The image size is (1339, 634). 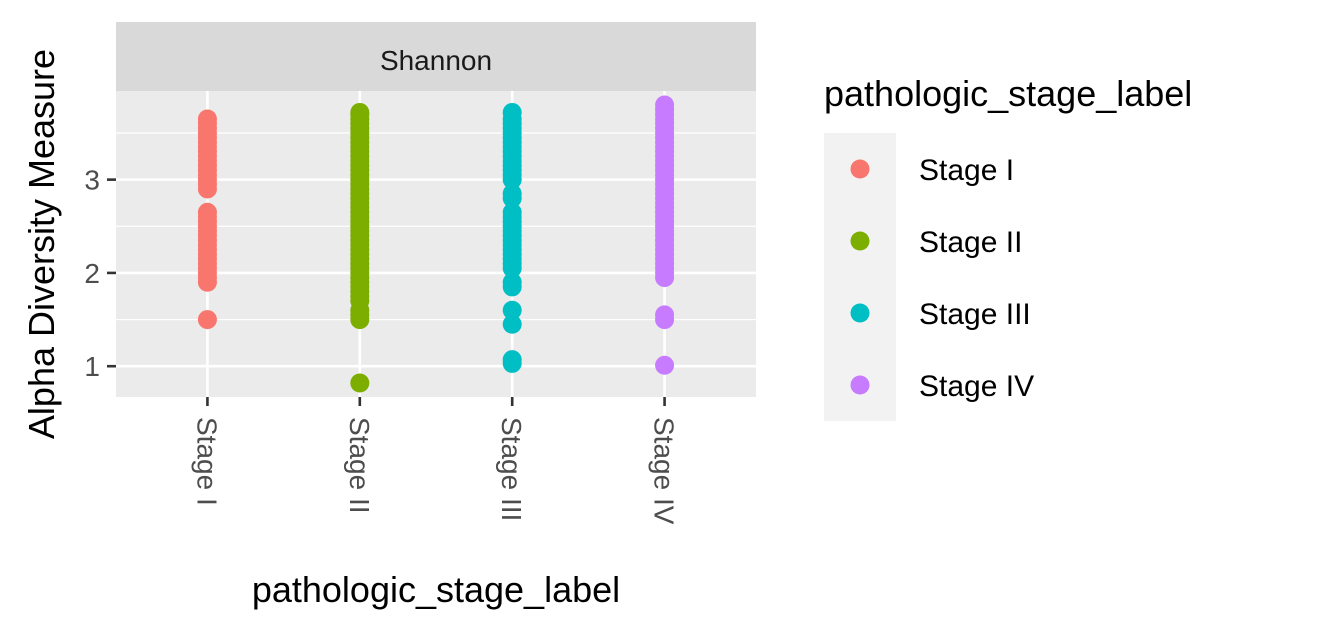 What do you see at coordinates (1008, 93) in the screenshot?
I see `legend-title: pathologic_stage_label` at bounding box center [1008, 93].